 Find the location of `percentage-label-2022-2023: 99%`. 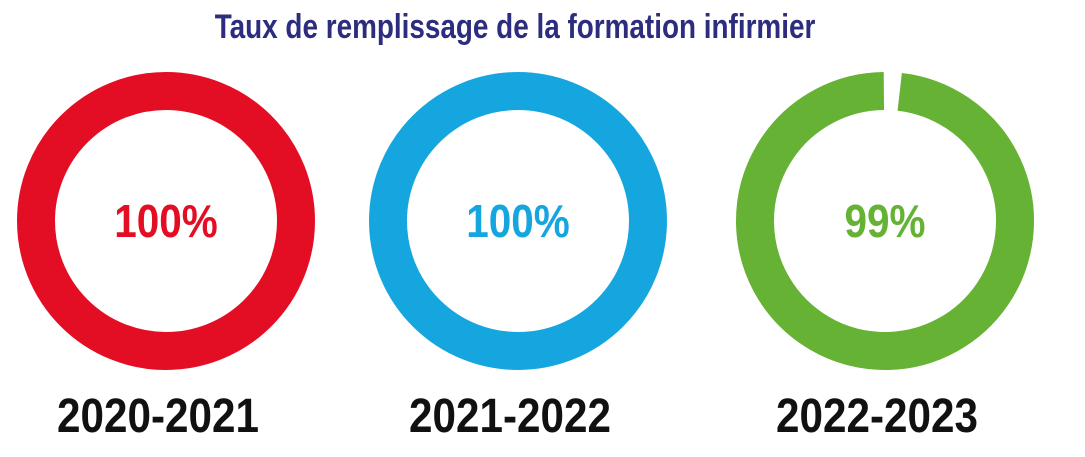

percentage-label-2022-2023: 99% is located at coordinates (884, 222).